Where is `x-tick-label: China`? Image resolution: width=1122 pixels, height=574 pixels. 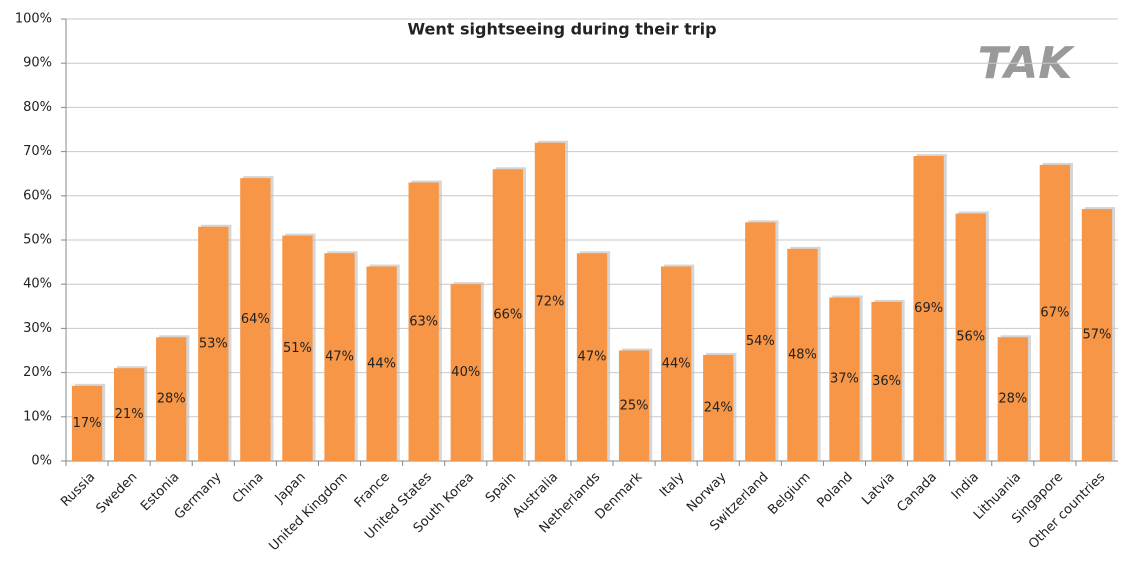 x-tick-label: China is located at coordinates (248, 488).